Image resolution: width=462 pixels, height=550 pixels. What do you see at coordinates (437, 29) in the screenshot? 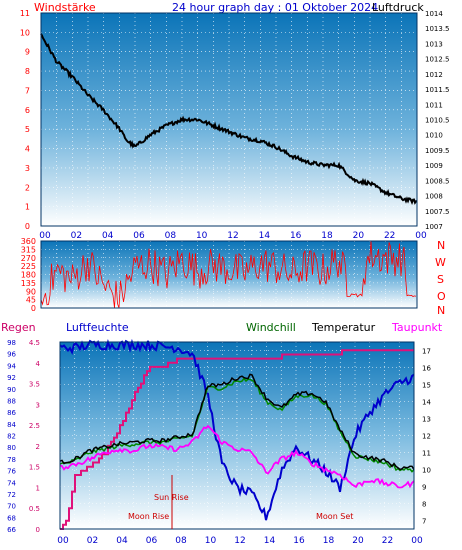
I see `luftdruck-tick-label: 1013.5` at bounding box center [437, 29].